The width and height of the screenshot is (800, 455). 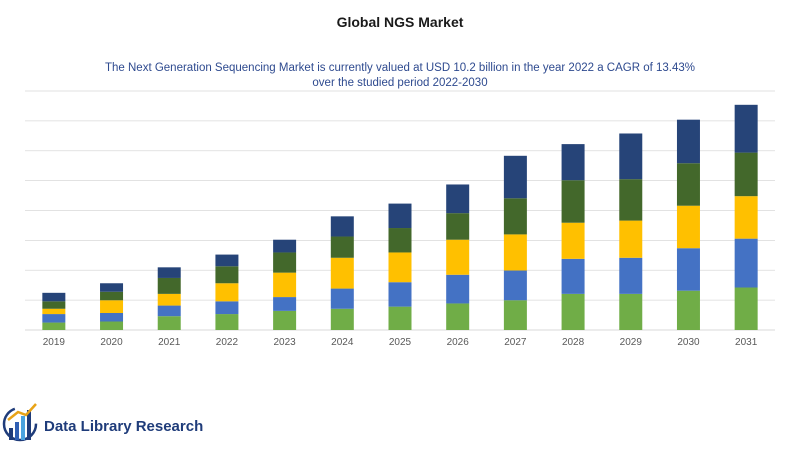 What do you see at coordinates (746, 342) in the screenshot?
I see `x-tick-label: 2031` at bounding box center [746, 342].